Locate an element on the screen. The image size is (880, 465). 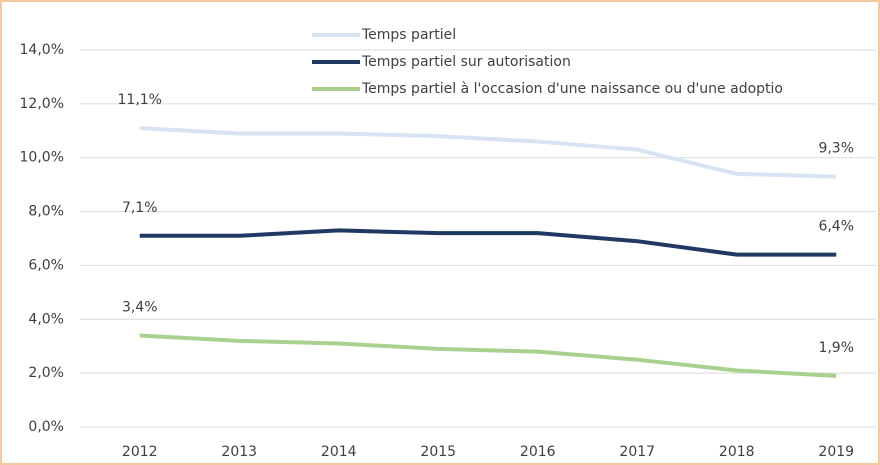
x-tick-label: 2016 is located at coordinates (538, 452).